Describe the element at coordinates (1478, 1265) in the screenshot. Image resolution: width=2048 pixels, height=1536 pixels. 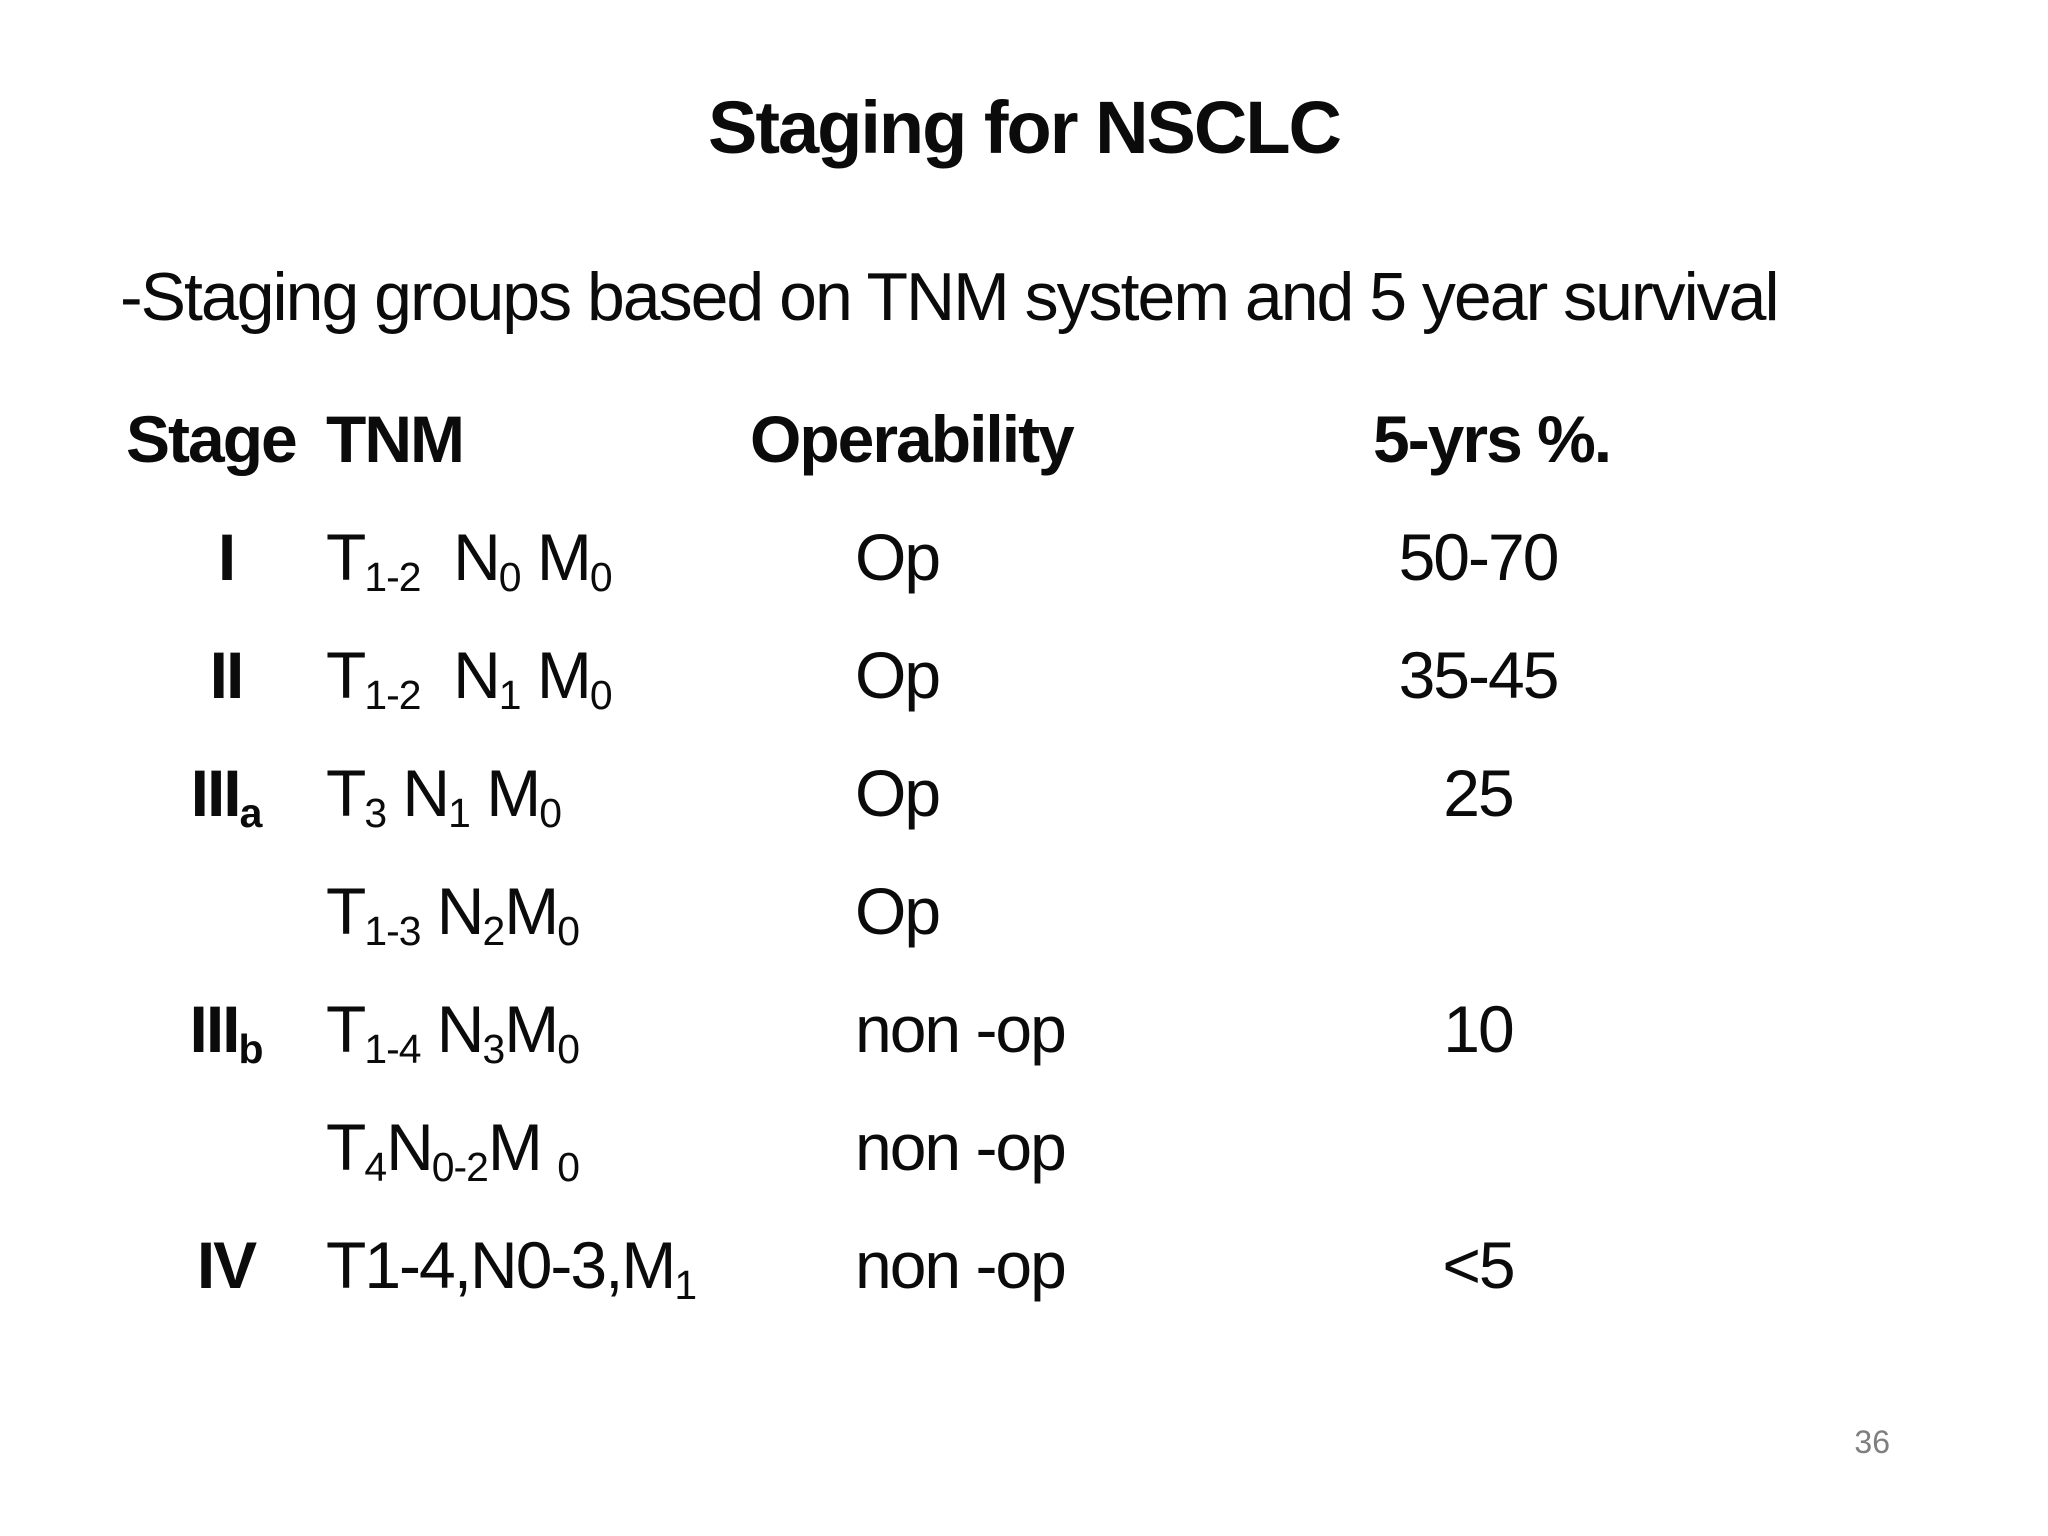
I see `survival-cell: <5` at that location.